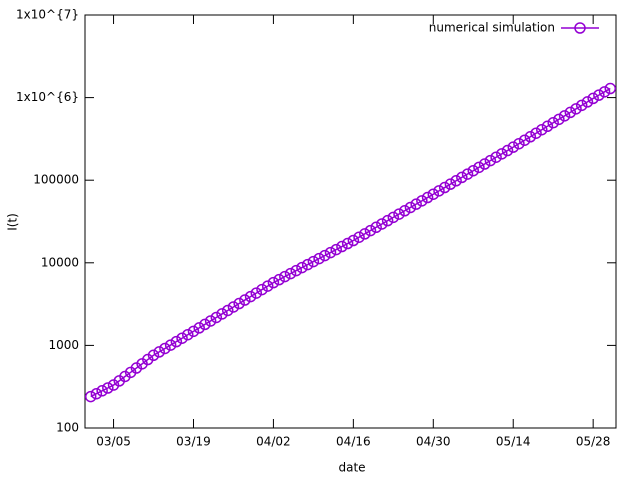 The height and width of the screenshot is (480, 640). I want to click on x-axis-label: date, so click(351, 468).